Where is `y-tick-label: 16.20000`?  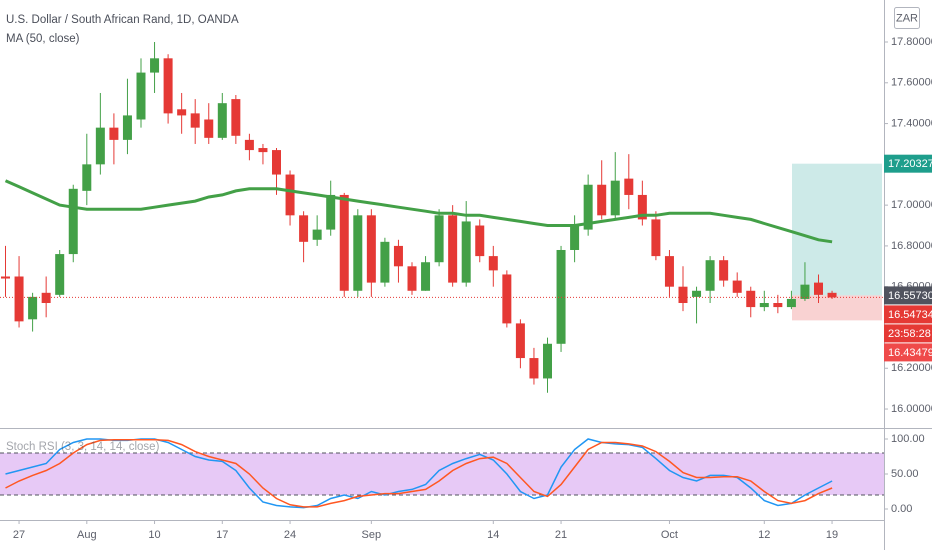 y-tick-label: 16.20000 is located at coordinates (911, 368).